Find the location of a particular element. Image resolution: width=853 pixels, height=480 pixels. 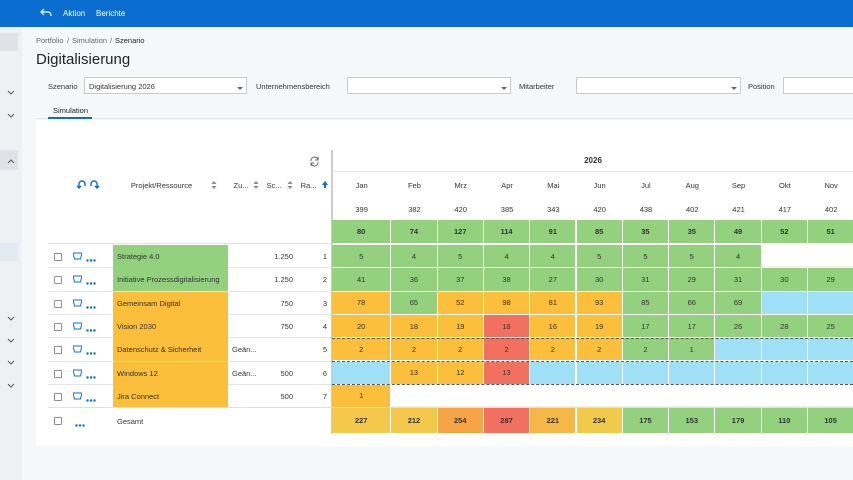

project-name: Gemeinsam Digital is located at coordinates (170, 303).